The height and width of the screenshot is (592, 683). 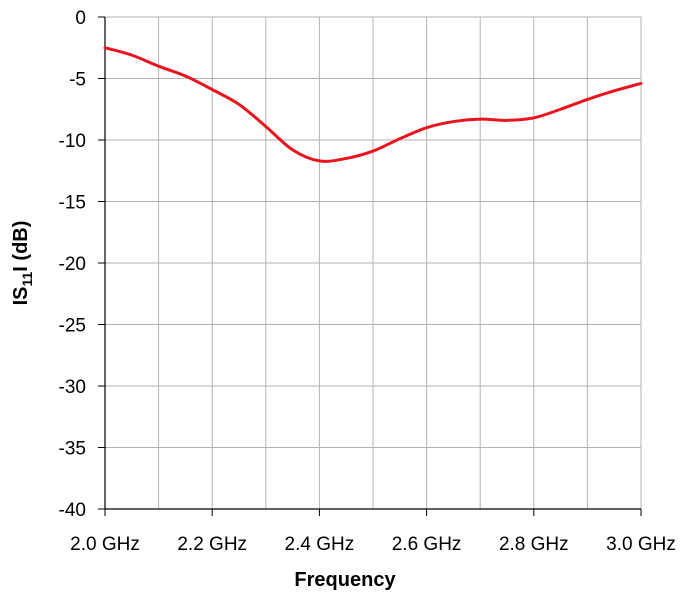 What do you see at coordinates (72, 141) in the screenshot?
I see `y-tick-label: -10` at bounding box center [72, 141].